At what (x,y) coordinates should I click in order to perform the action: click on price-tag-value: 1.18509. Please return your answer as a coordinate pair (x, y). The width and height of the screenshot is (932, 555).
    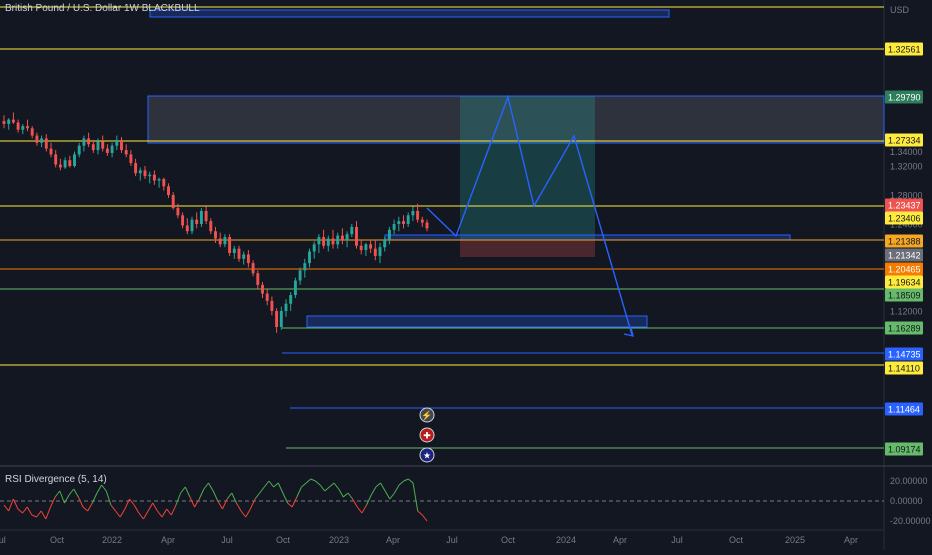
    Looking at the image, I should click on (904, 296).